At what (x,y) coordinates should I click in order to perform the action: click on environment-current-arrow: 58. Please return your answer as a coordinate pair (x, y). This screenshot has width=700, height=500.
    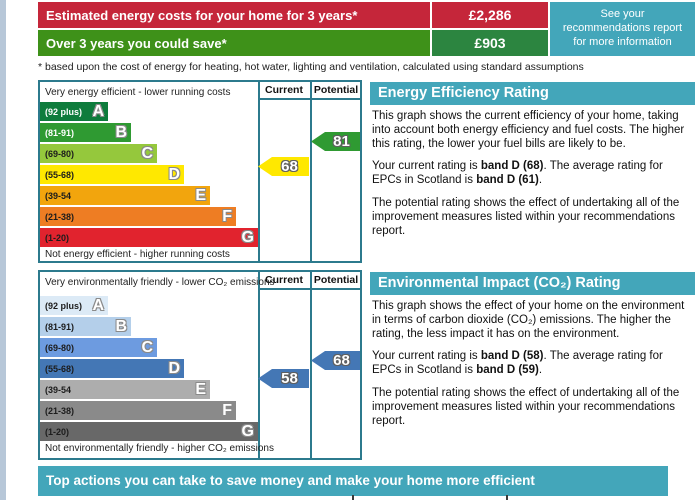
    Looking at the image, I should click on (283, 378).